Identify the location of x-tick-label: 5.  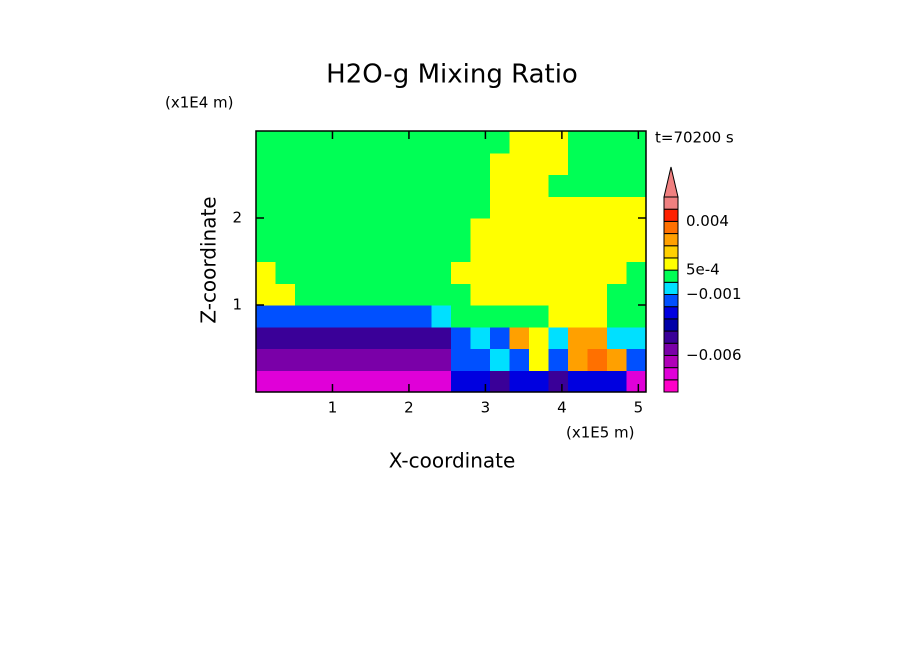
(639, 408).